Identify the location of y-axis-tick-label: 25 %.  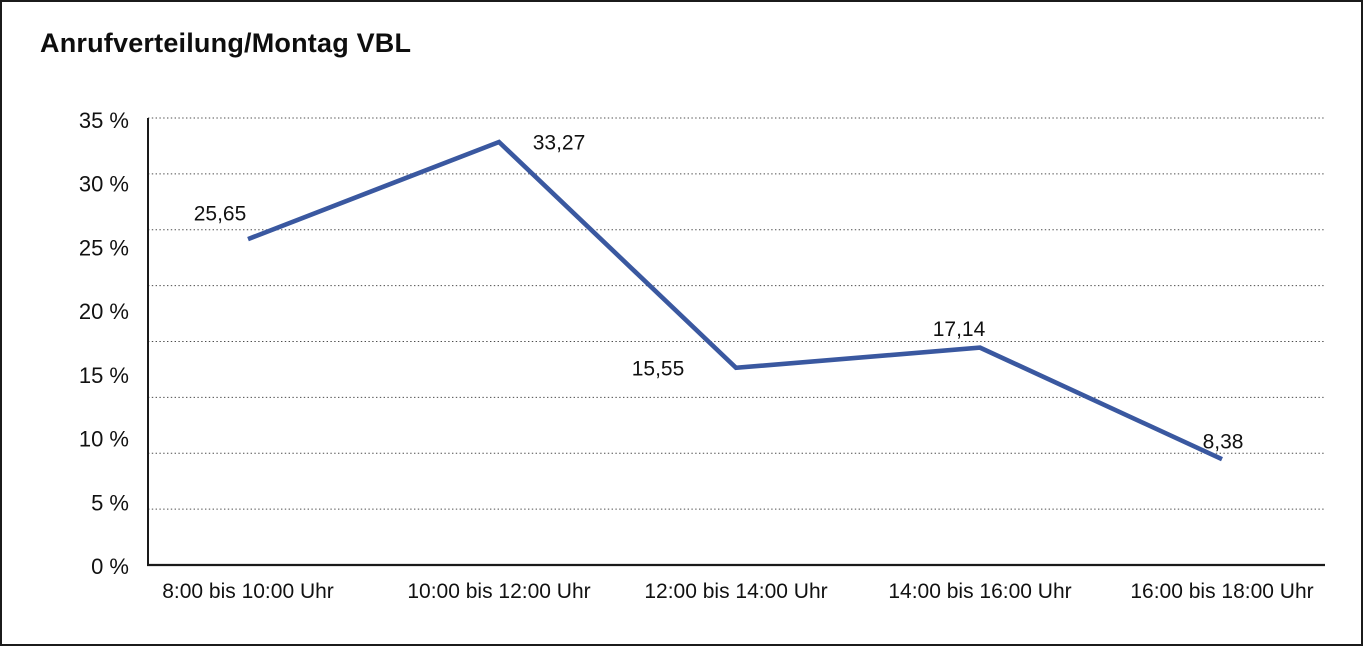
(104, 247).